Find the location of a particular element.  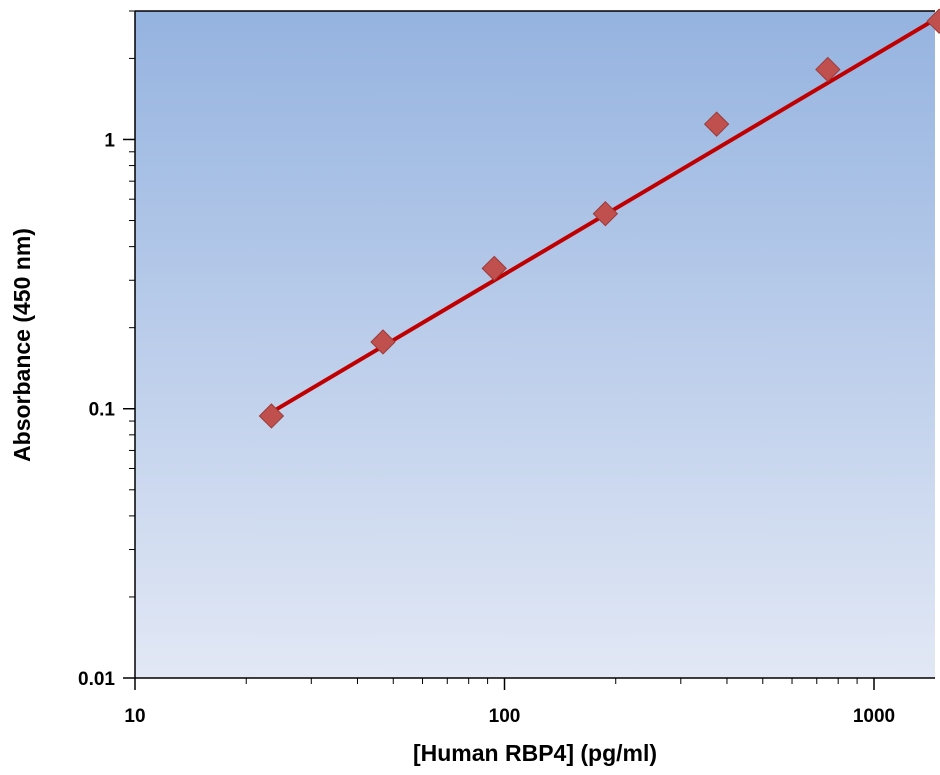

y-tick-label: 0.01 is located at coordinates (96, 679).